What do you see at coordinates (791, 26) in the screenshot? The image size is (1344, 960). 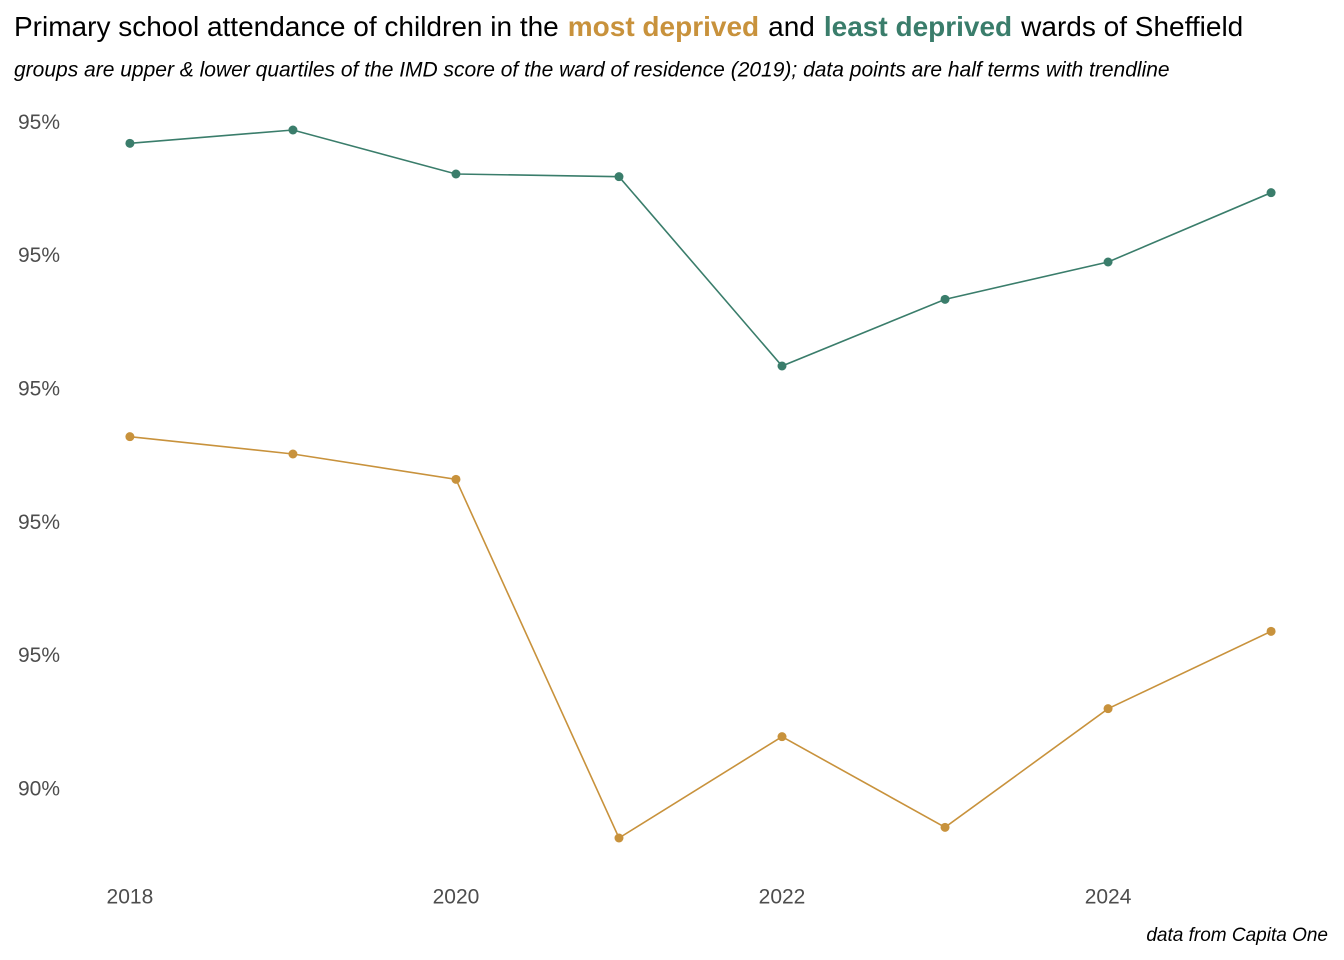 I see `title-text: and` at bounding box center [791, 26].